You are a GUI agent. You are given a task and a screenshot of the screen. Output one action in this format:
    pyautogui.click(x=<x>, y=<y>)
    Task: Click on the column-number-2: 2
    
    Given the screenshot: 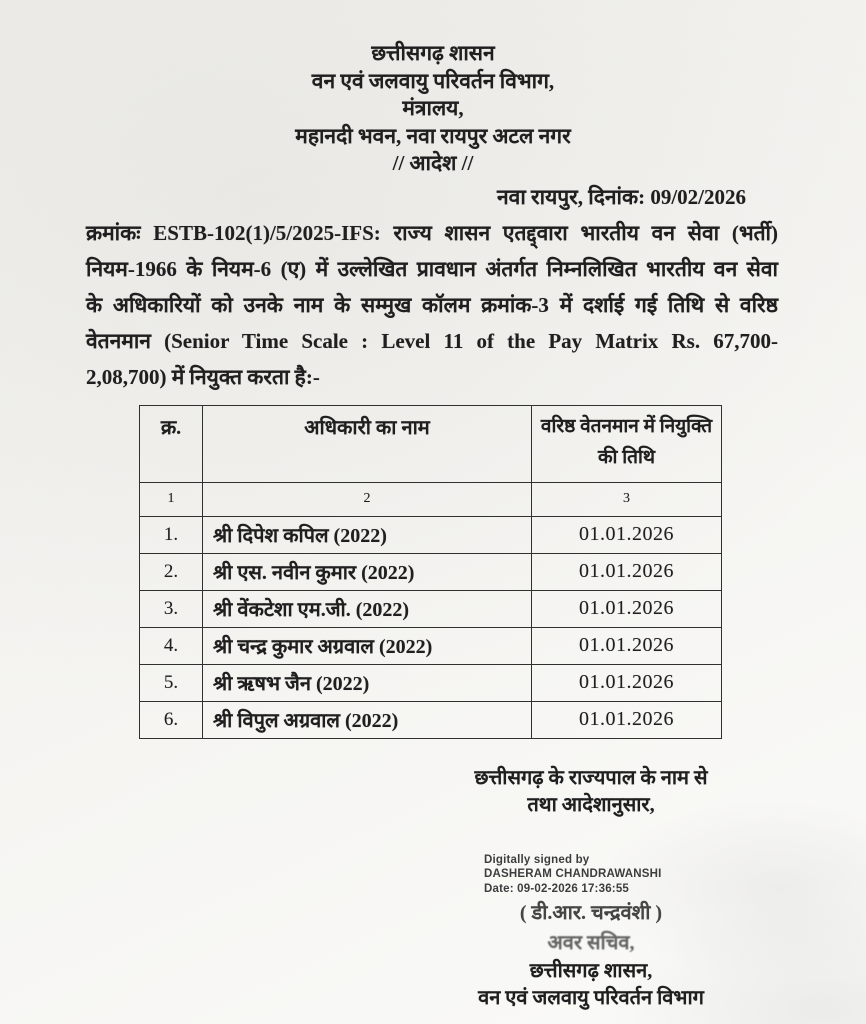 What is the action you would take?
    pyautogui.click(x=367, y=499)
    